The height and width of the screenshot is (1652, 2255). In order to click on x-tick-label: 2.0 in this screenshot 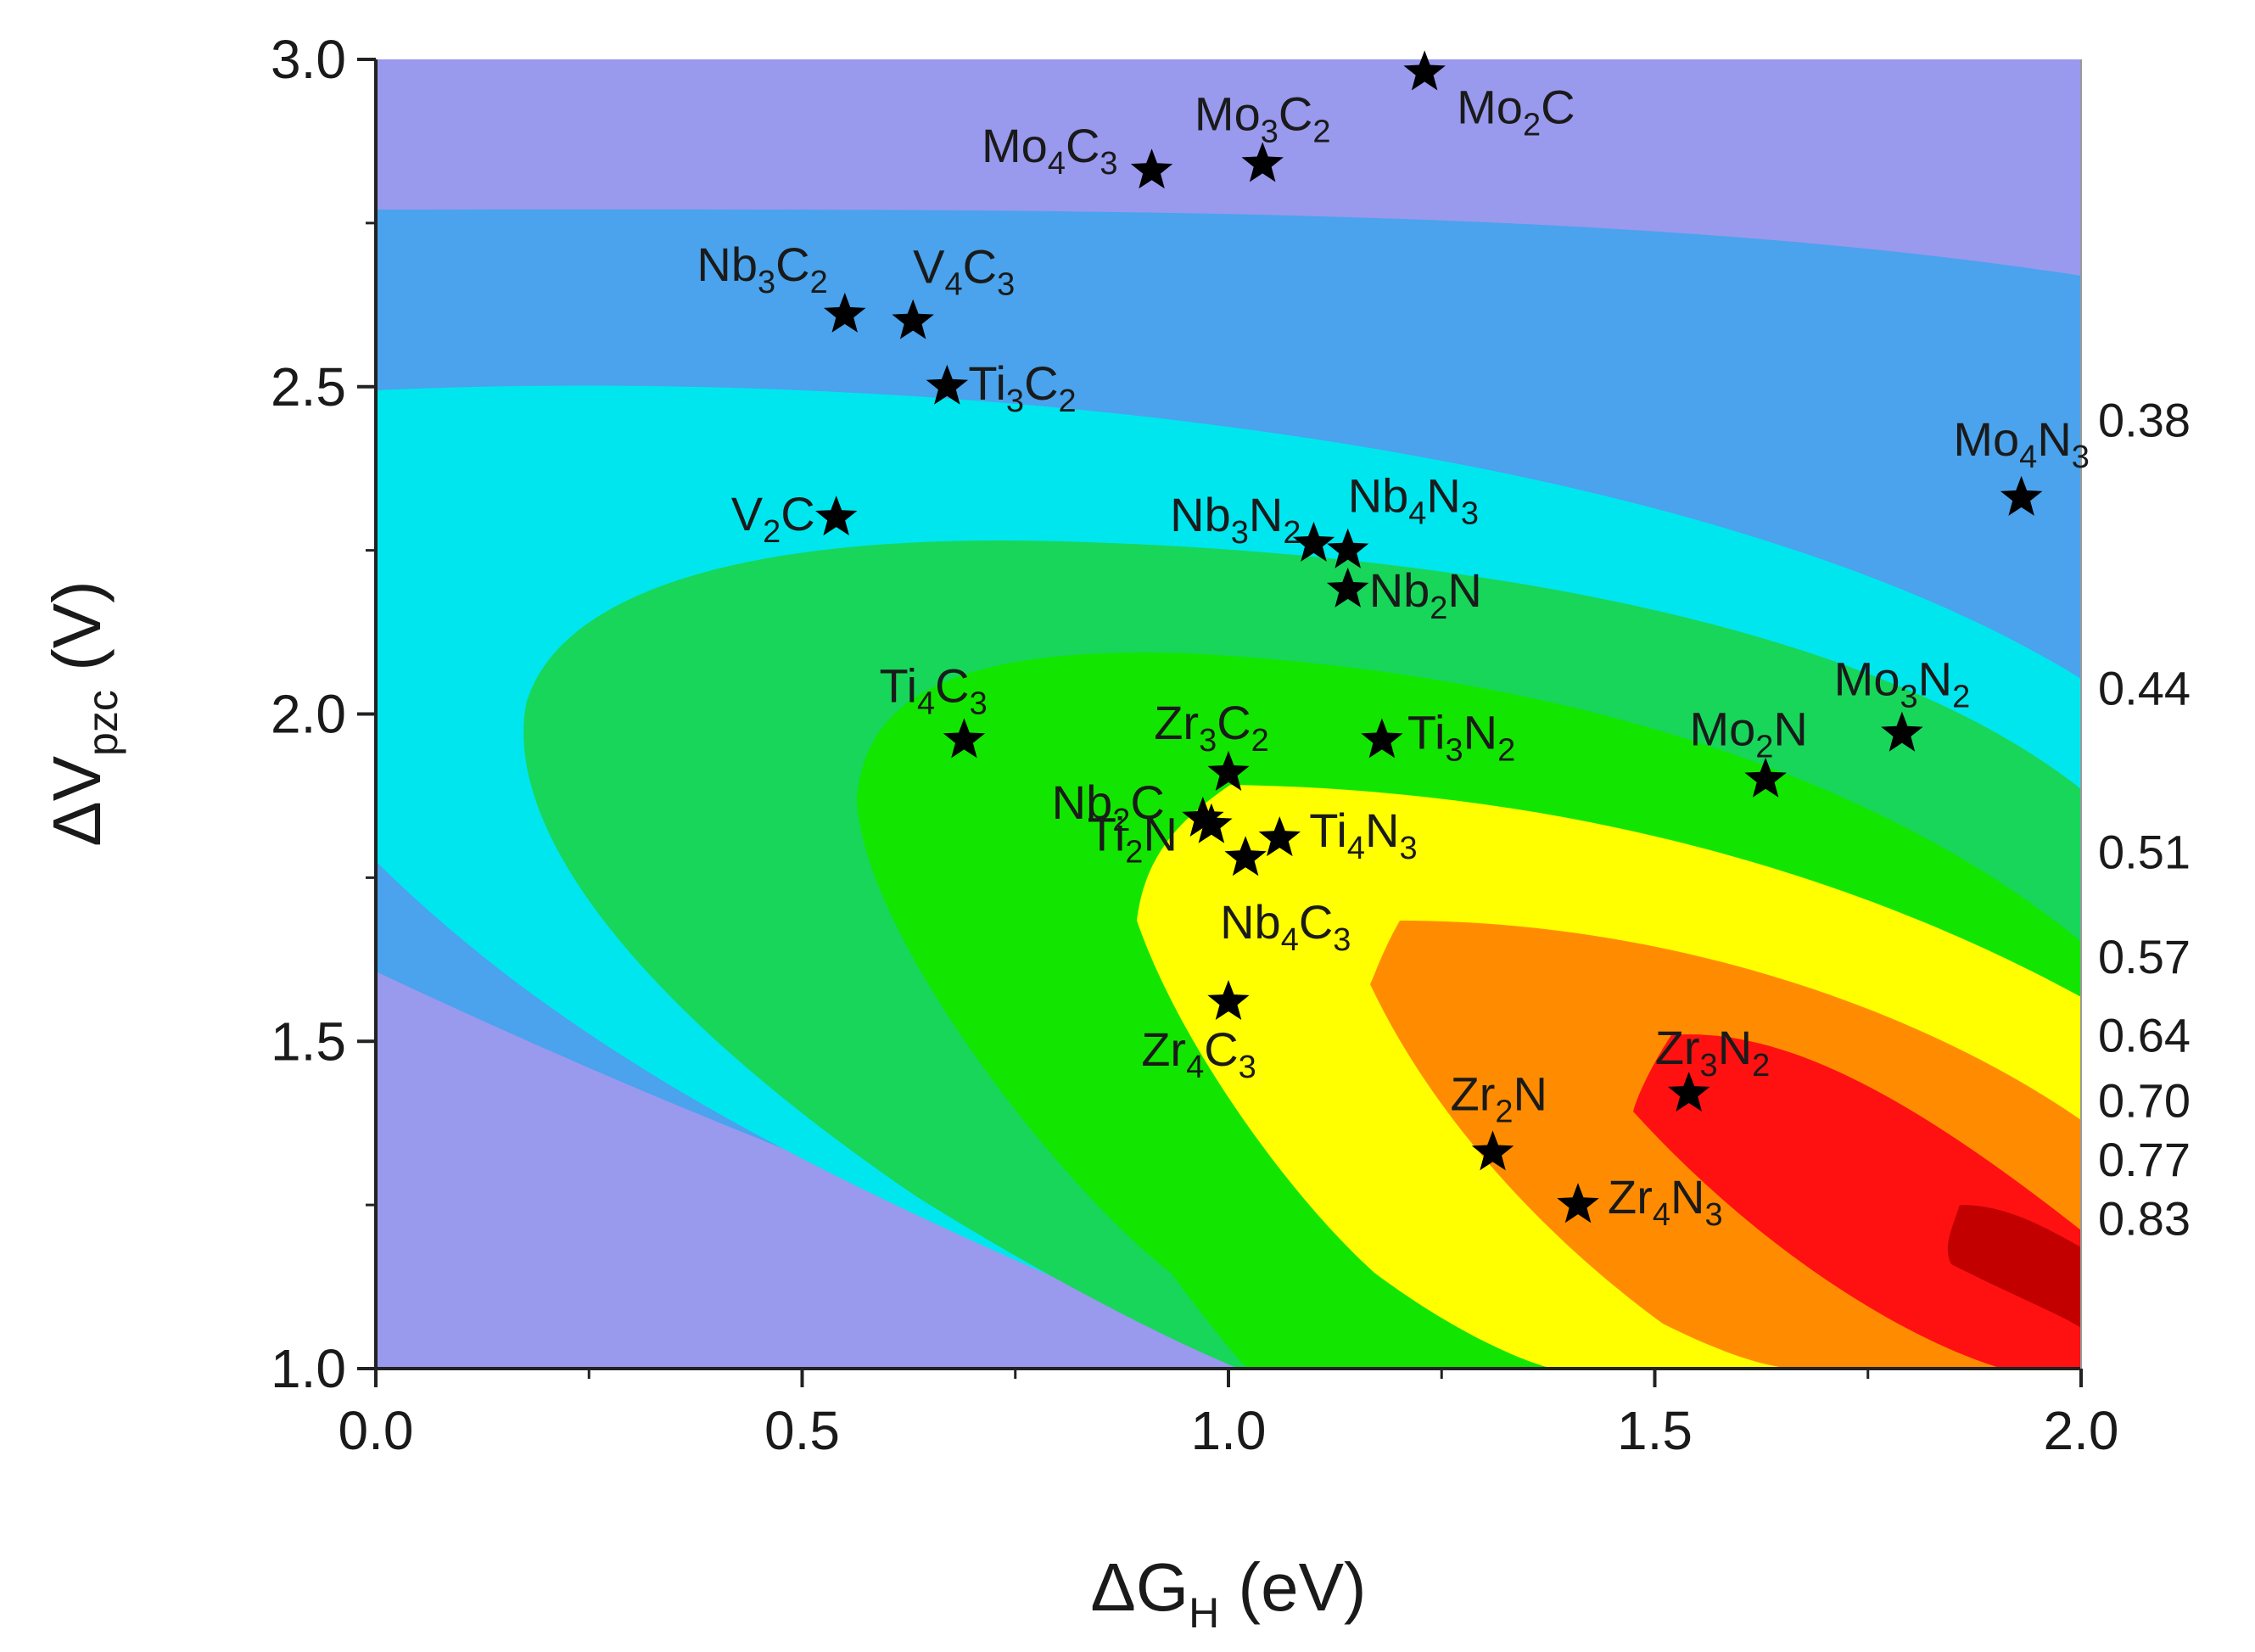, I will do `click(2081, 1431)`.